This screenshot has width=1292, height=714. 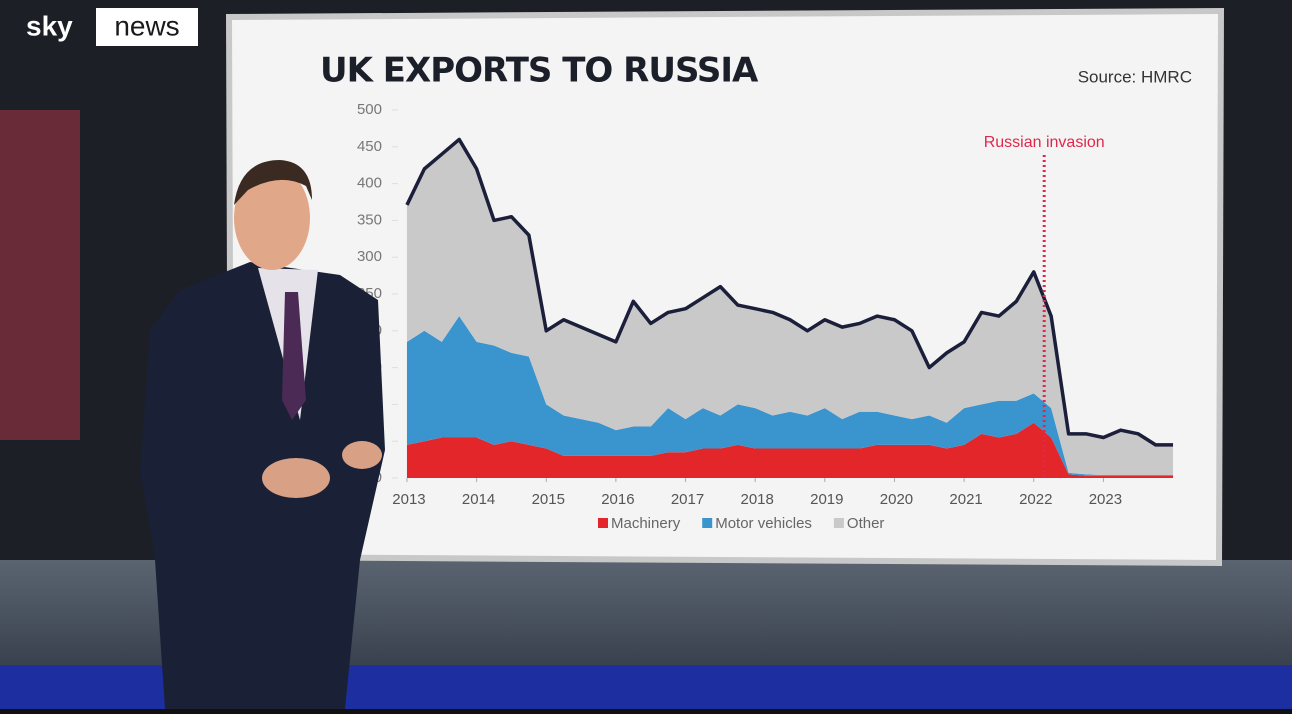 I want to click on x-tick-label: 2018, so click(x=756, y=499).